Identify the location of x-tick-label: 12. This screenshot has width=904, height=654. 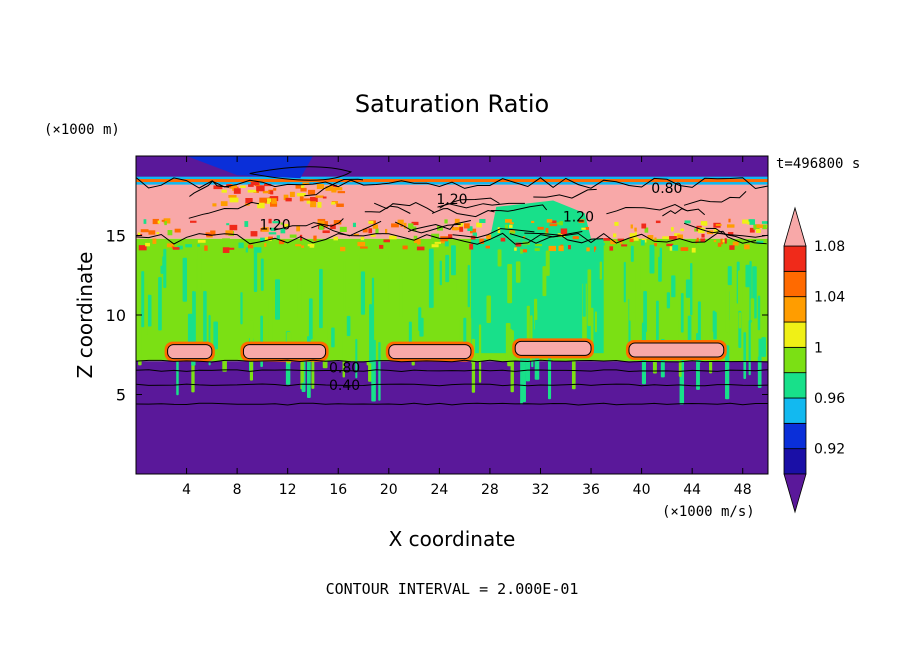
(288, 490).